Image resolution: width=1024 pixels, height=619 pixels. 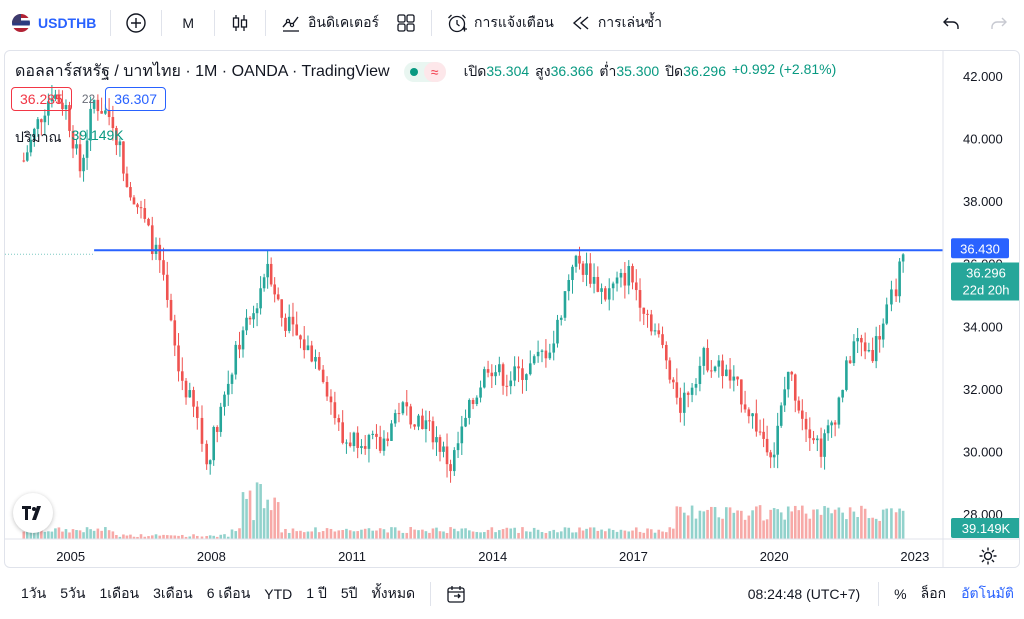 What do you see at coordinates (188, 23) in the screenshot?
I see `interval-button: M` at bounding box center [188, 23].